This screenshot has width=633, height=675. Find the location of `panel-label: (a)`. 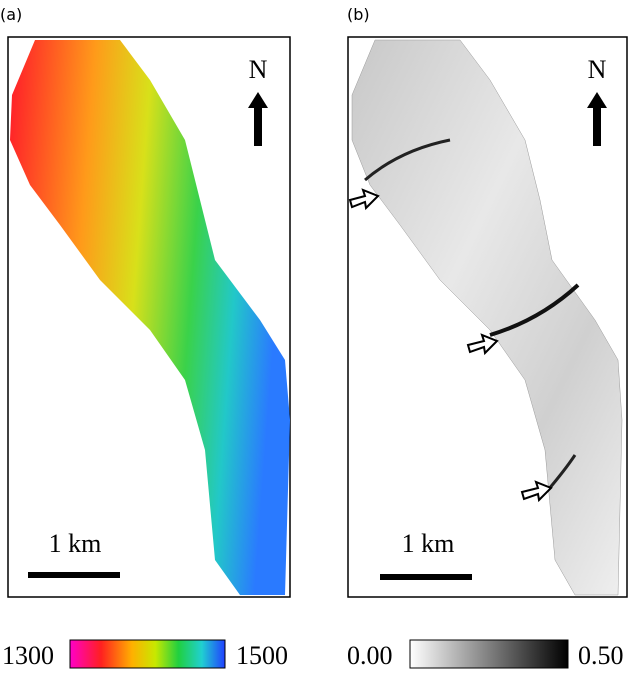

panel-label: (a) is located at coordinates (11, 14).